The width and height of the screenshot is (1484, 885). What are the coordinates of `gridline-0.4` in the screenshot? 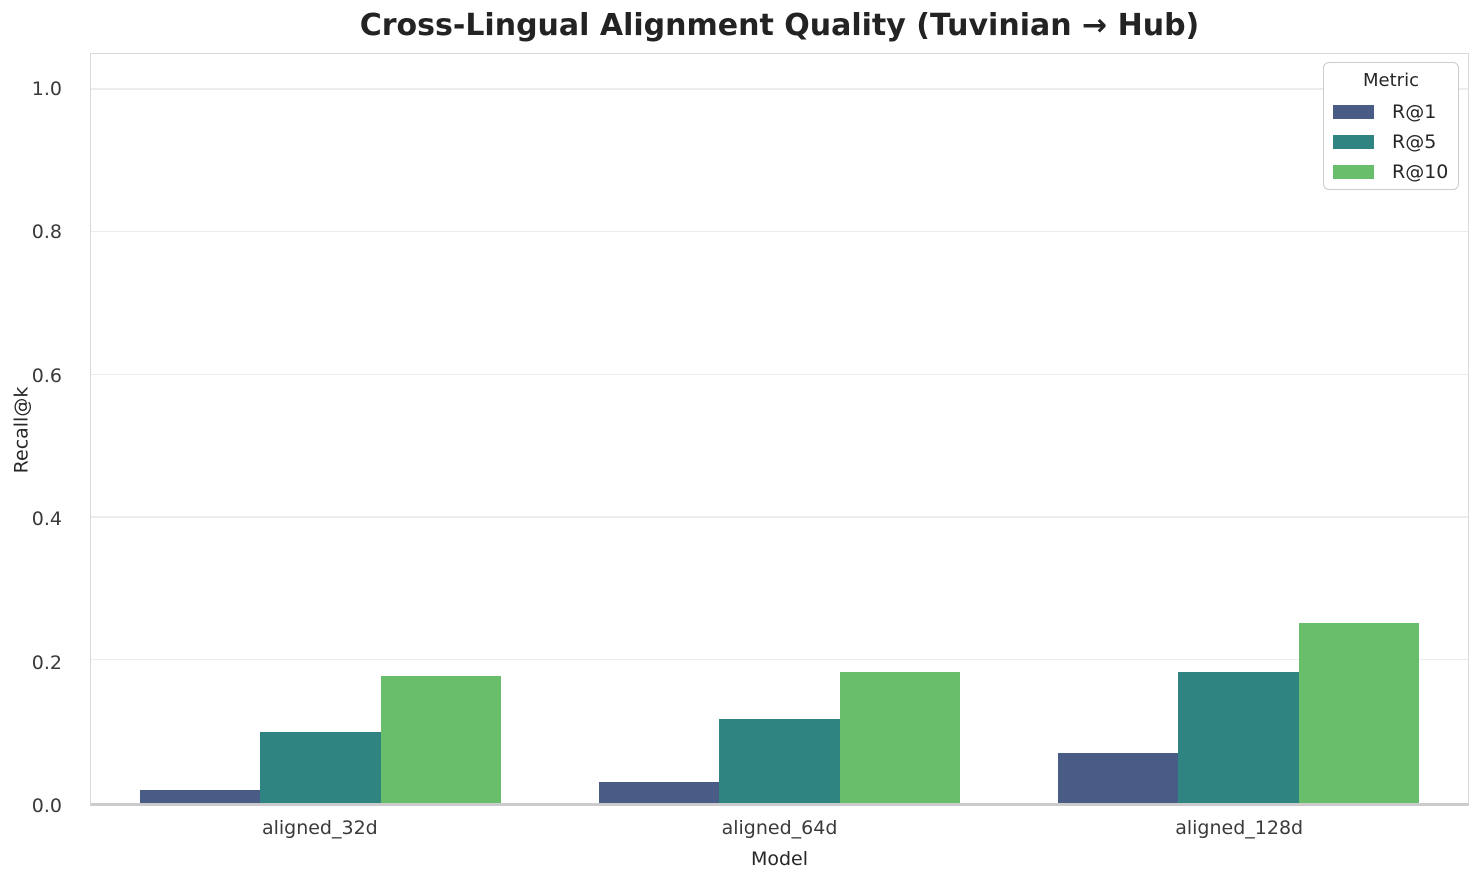 It's located at (779, 517).